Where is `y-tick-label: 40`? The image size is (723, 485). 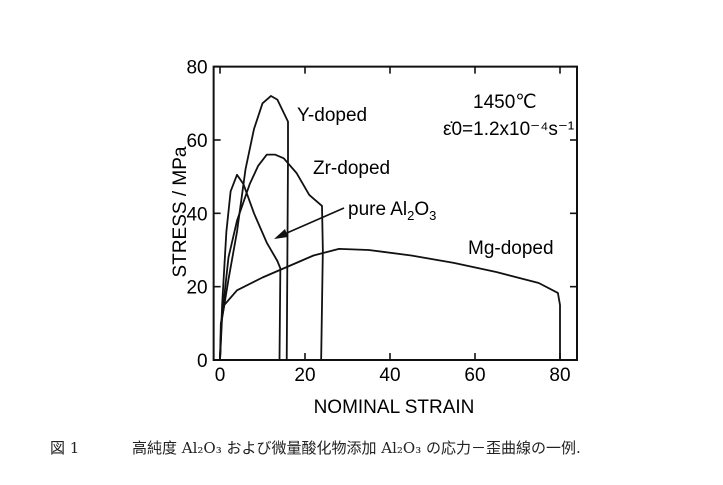 y-tick-label: 40 is located at coordinates (196, 214).